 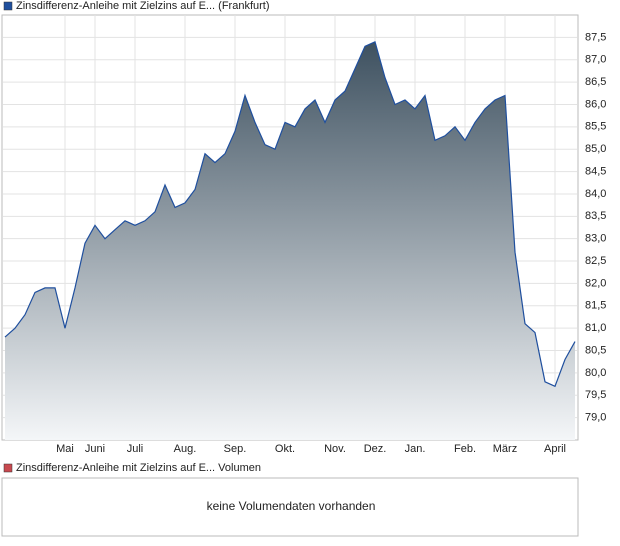 I want to click on y-tick-label: 86,0, so click(x=595, y=104).